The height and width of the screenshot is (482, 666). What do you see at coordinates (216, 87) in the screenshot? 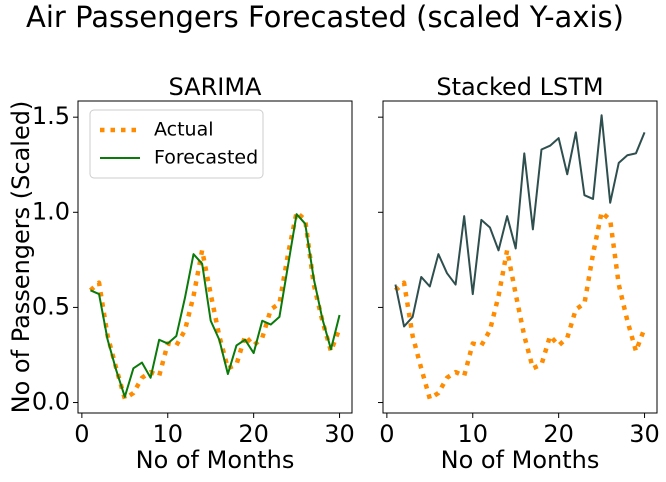
I see `subplot-title: SARIMA` at bounding box center [216, 87].